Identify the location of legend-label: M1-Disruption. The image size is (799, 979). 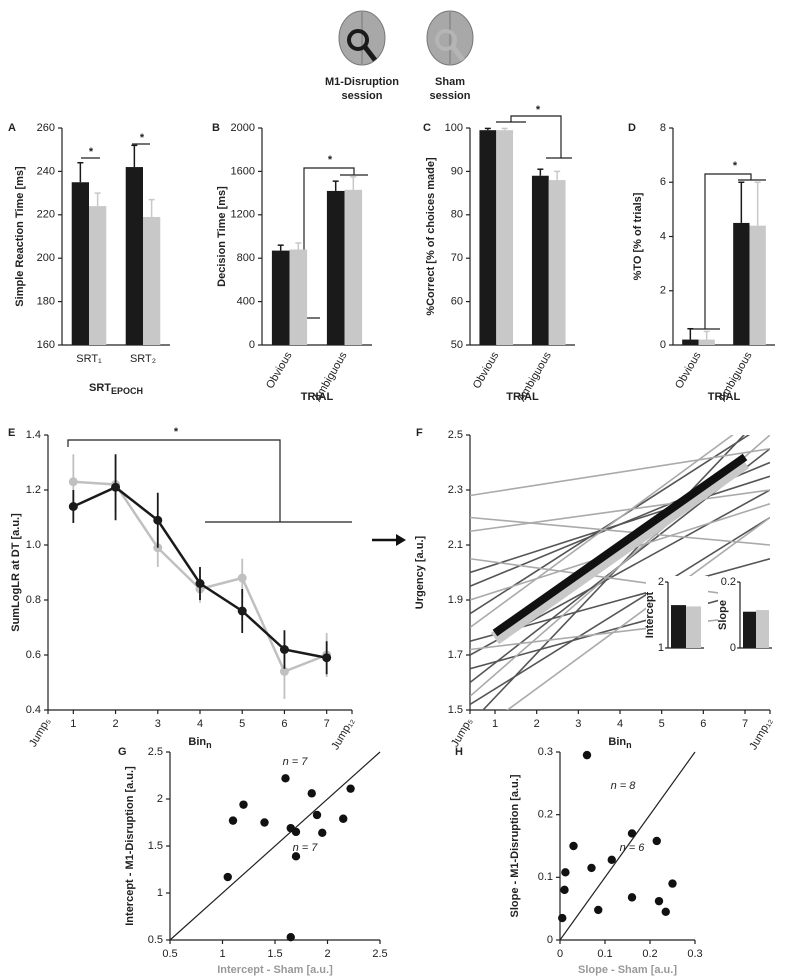
(362, 82).